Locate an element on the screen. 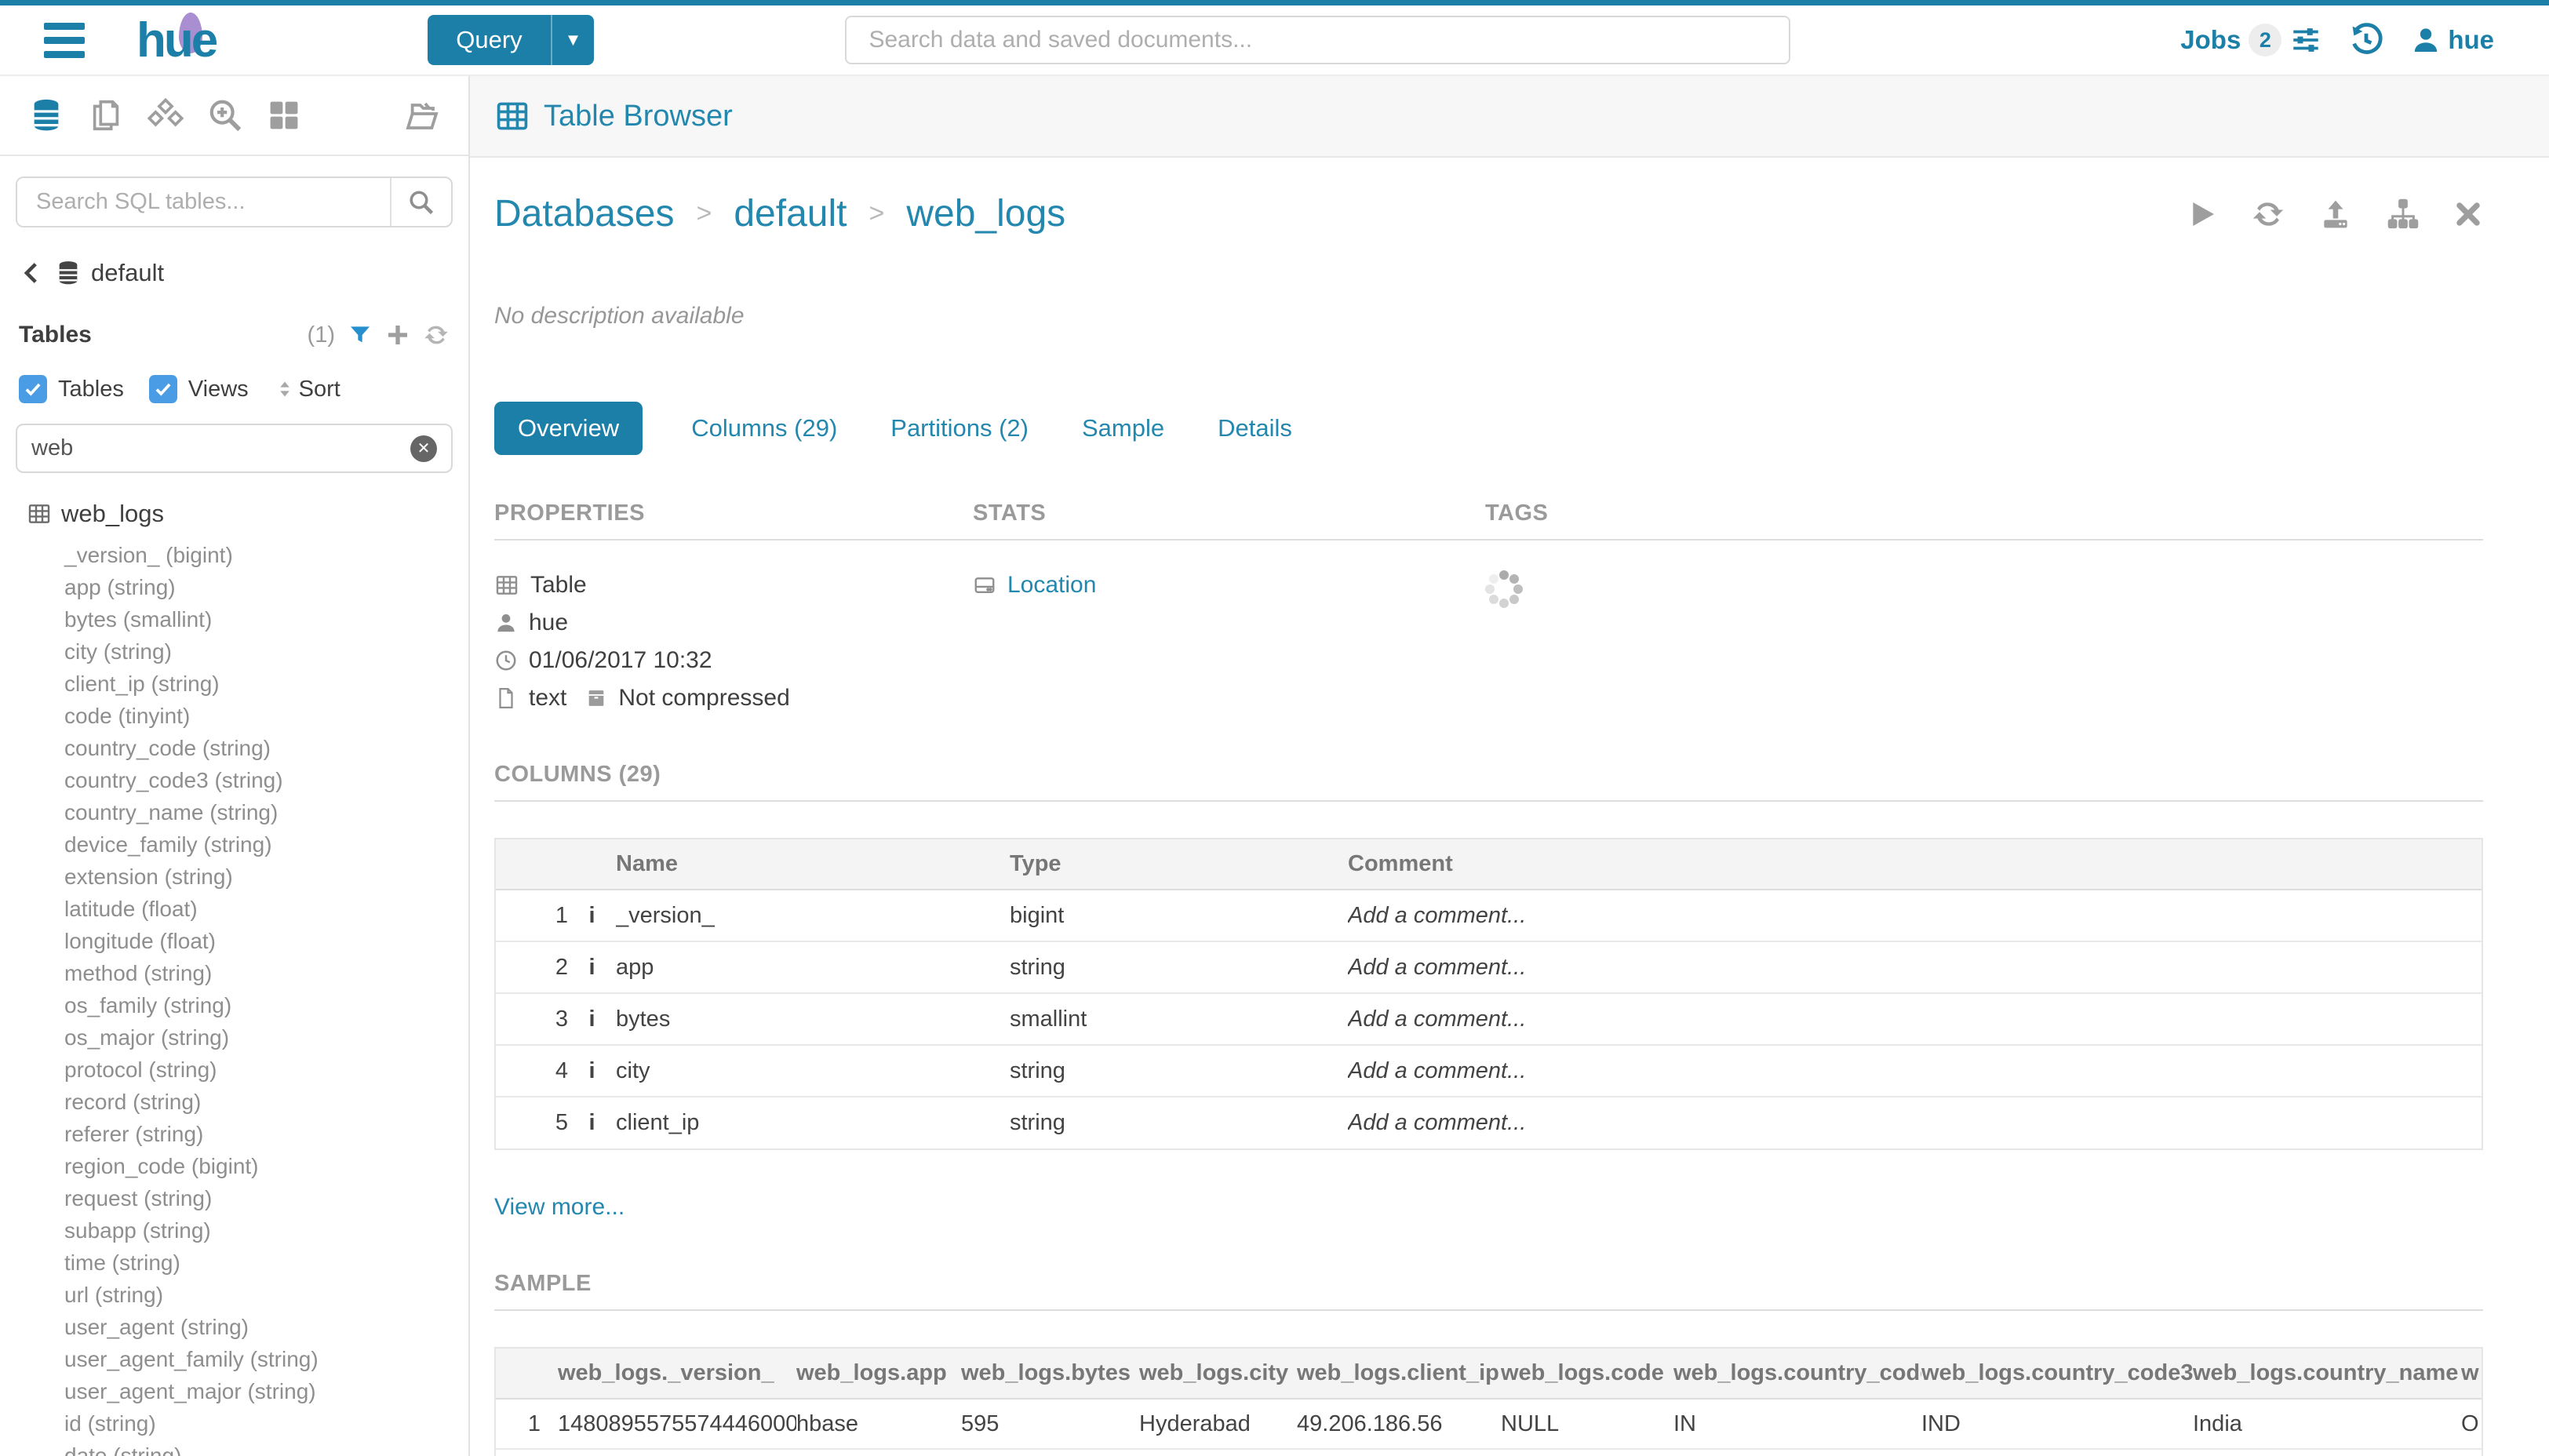  tab-overview: Overview is located at coordinates (568, 428).